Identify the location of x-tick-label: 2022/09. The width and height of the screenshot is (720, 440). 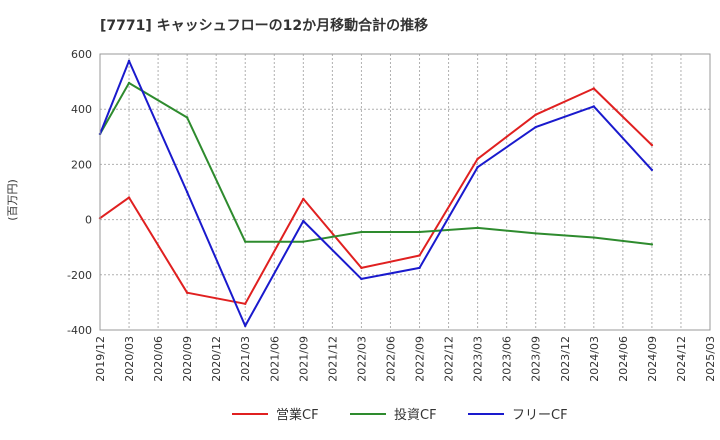
(420, 359).